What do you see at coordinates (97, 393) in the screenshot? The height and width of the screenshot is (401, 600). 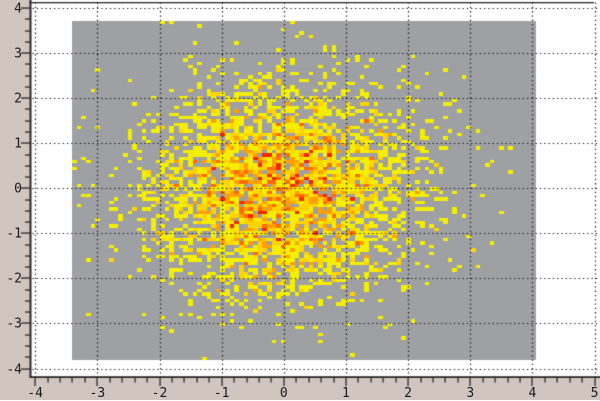 I see `x-tick-label: -3` at bounding box center [97, 393].